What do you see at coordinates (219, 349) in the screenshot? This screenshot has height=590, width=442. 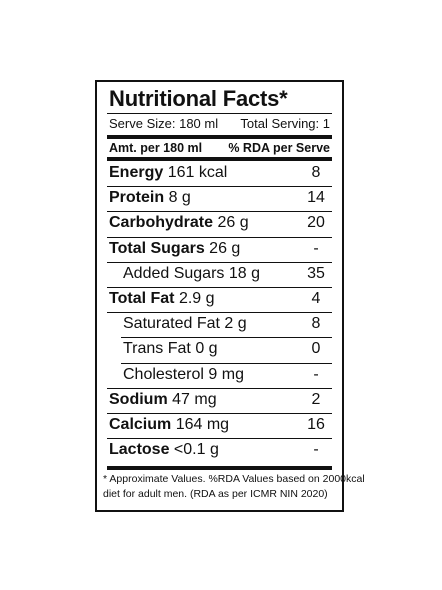 I see `nutrient-row: Trans Fat 0 g 0` at bounding box center [219, 349].